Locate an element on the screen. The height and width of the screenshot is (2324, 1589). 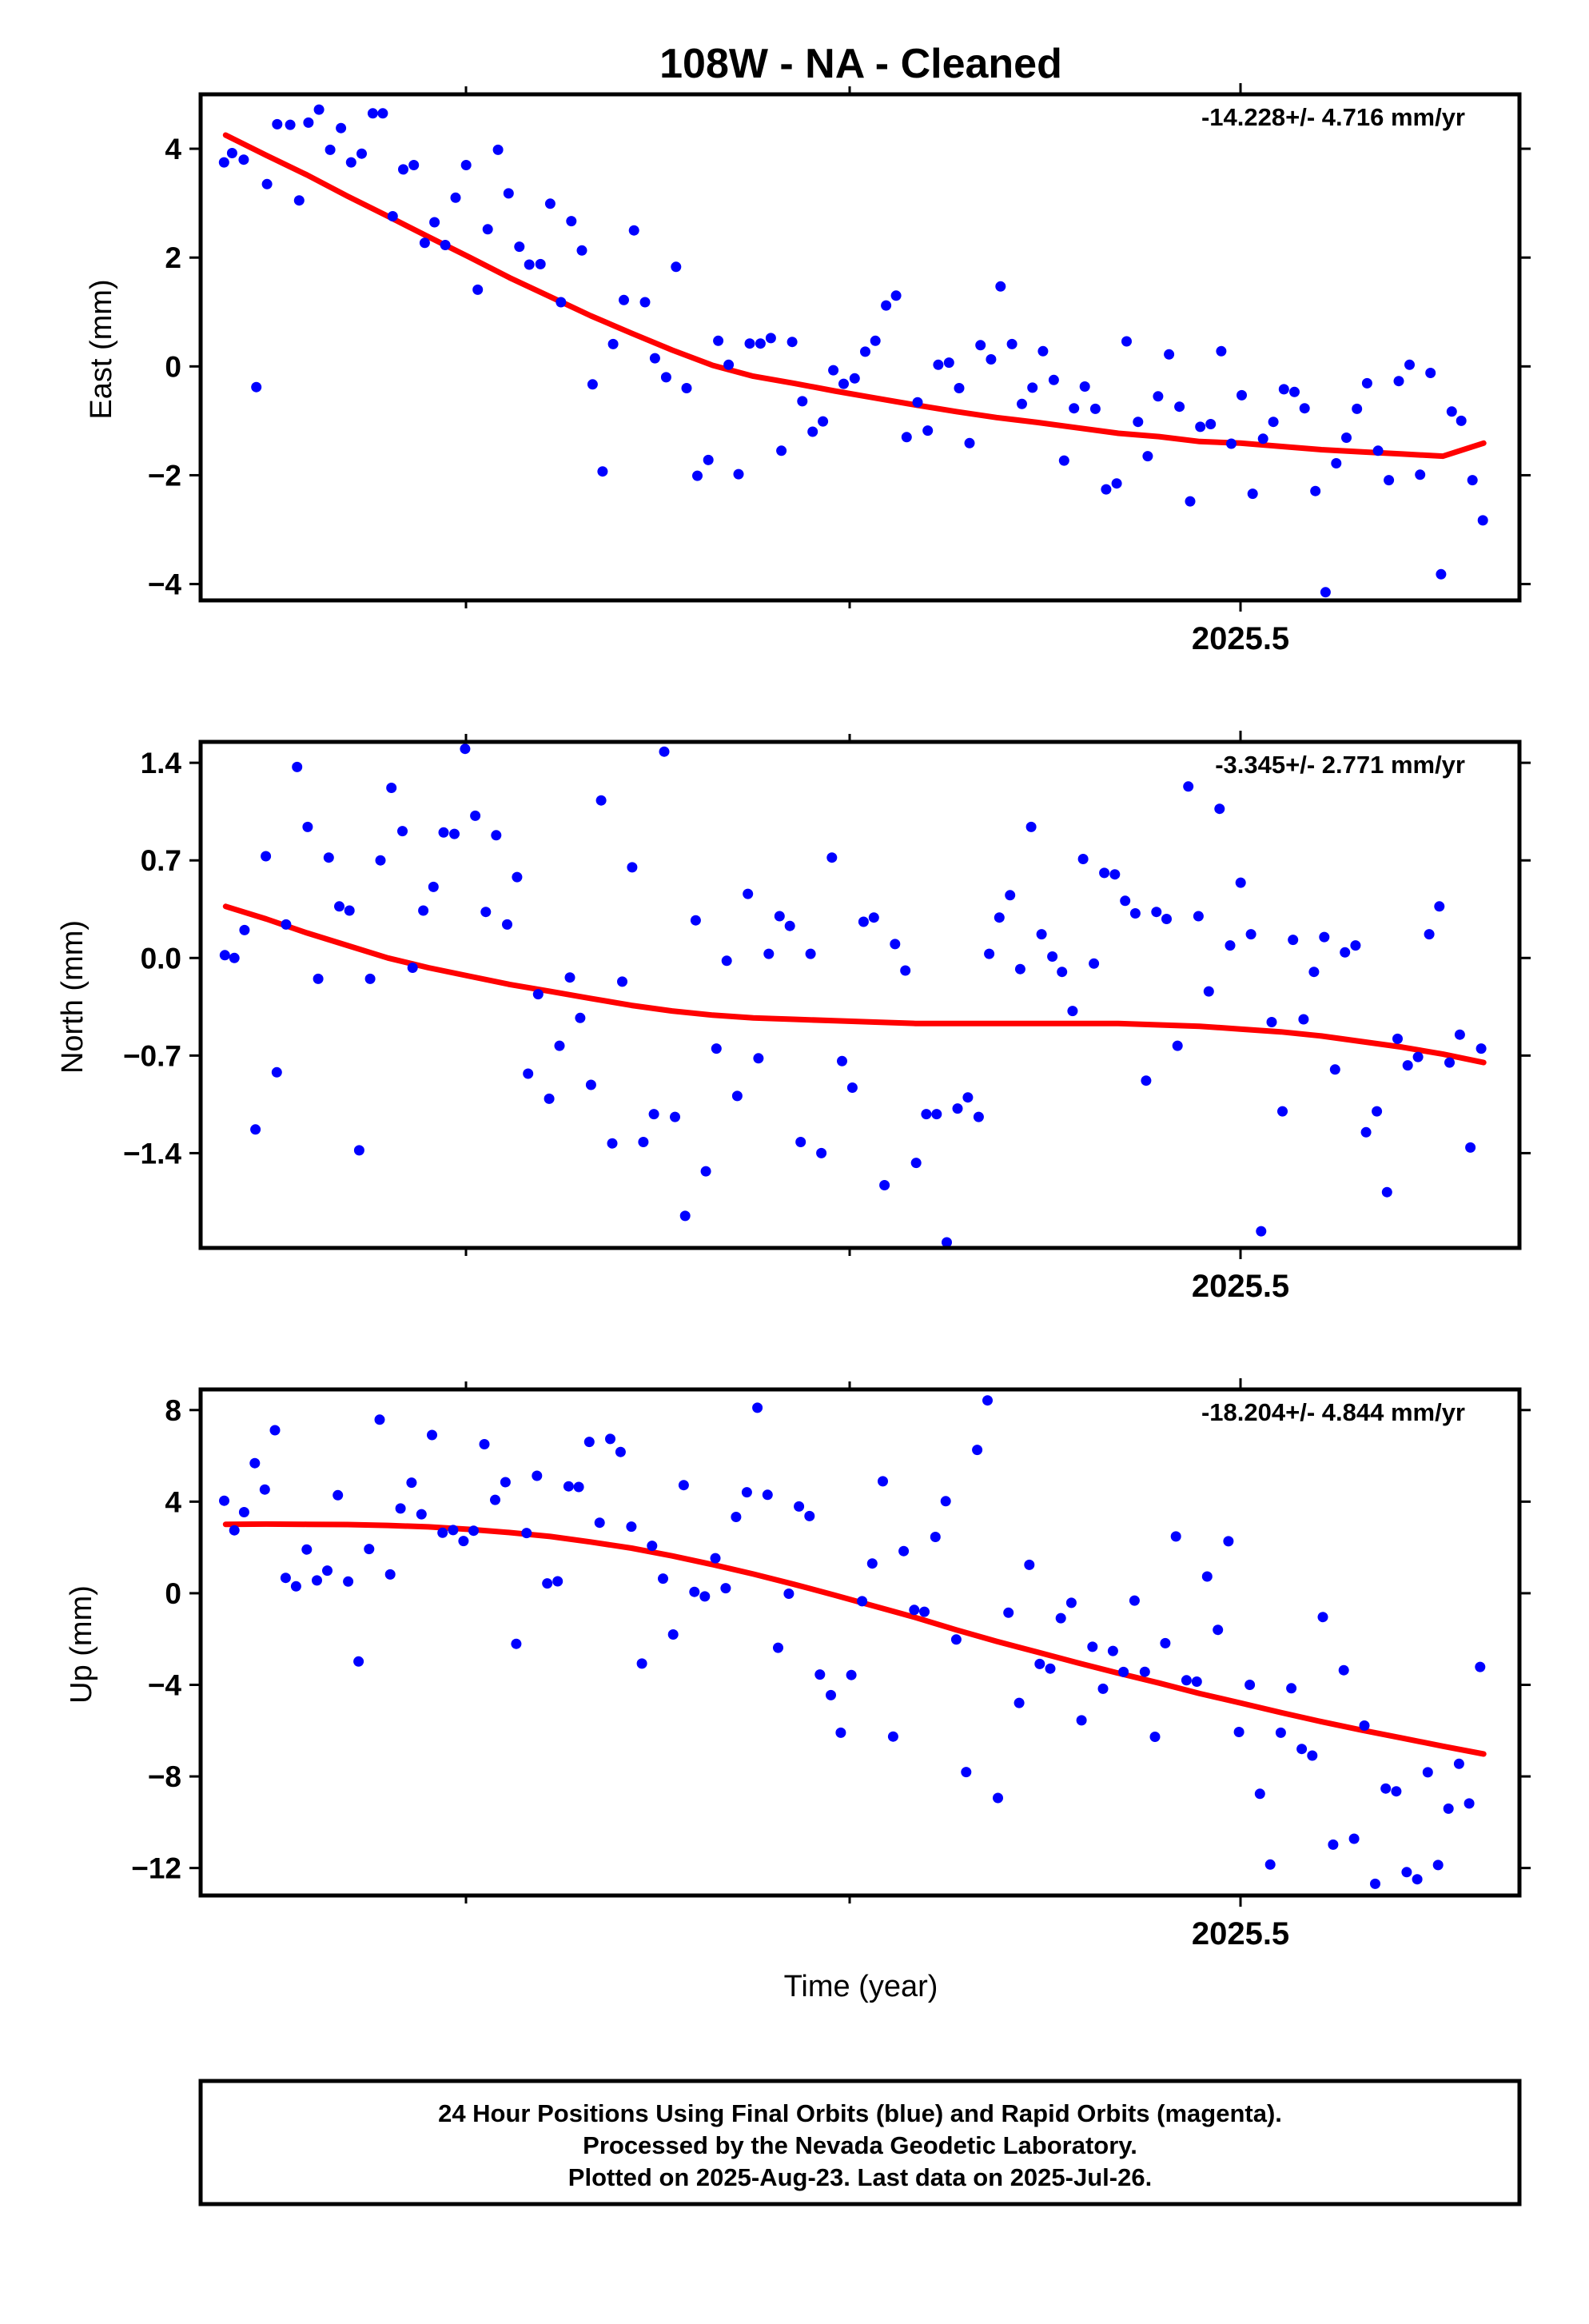
up-y-axis-label: Up (mm) is located at coordinates (81, 1644).